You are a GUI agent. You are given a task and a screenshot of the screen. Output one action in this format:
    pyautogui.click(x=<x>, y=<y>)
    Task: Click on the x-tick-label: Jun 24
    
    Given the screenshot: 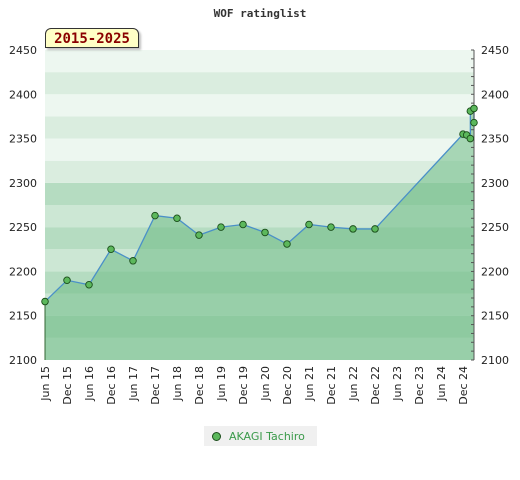 What is the action you would take?
    pyautogui.click(x=441, y=384)
    